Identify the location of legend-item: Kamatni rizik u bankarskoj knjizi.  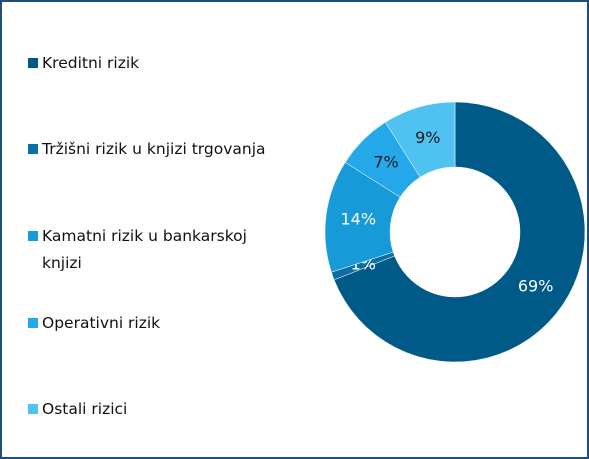
(159, 250).